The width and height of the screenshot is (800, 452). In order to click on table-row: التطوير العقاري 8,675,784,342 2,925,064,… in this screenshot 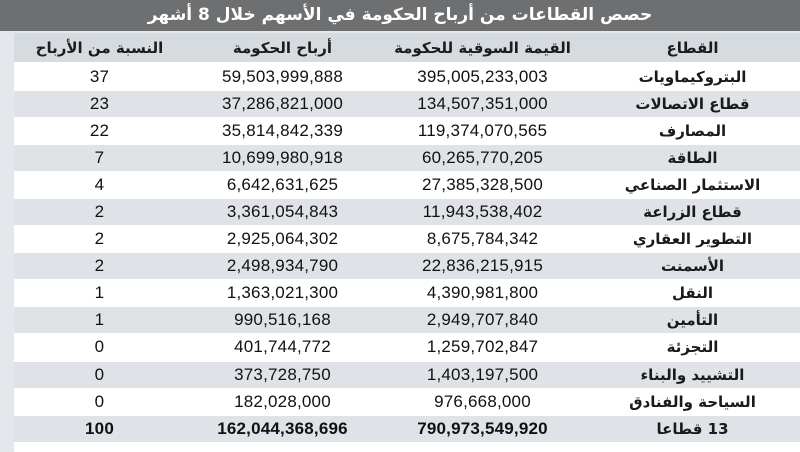, I will do `click(407, 239)`.